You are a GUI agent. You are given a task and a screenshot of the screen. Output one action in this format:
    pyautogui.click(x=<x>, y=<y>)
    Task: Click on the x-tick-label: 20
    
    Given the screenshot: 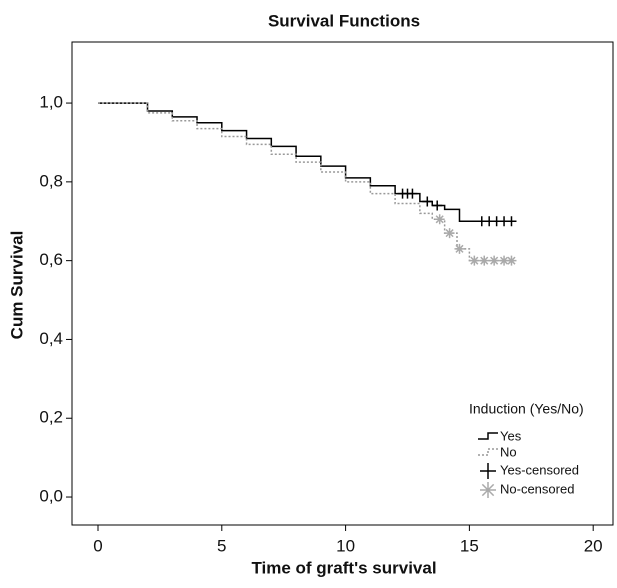 What is the action you would take?
    pyautogui.click(x=593, y=545)
    